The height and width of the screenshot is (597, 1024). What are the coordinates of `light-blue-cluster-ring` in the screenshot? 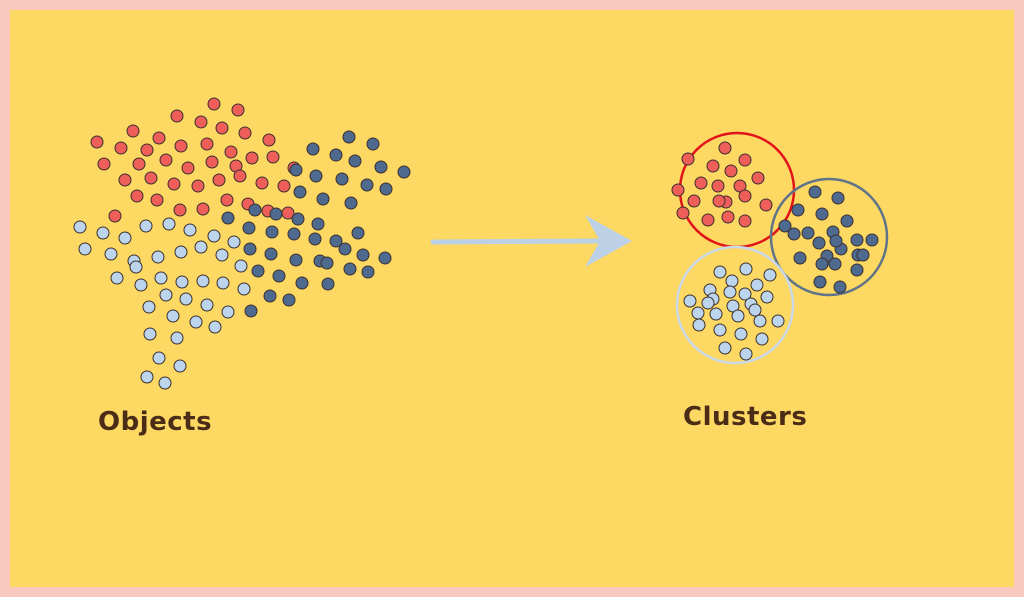 It's located at (735, 305).